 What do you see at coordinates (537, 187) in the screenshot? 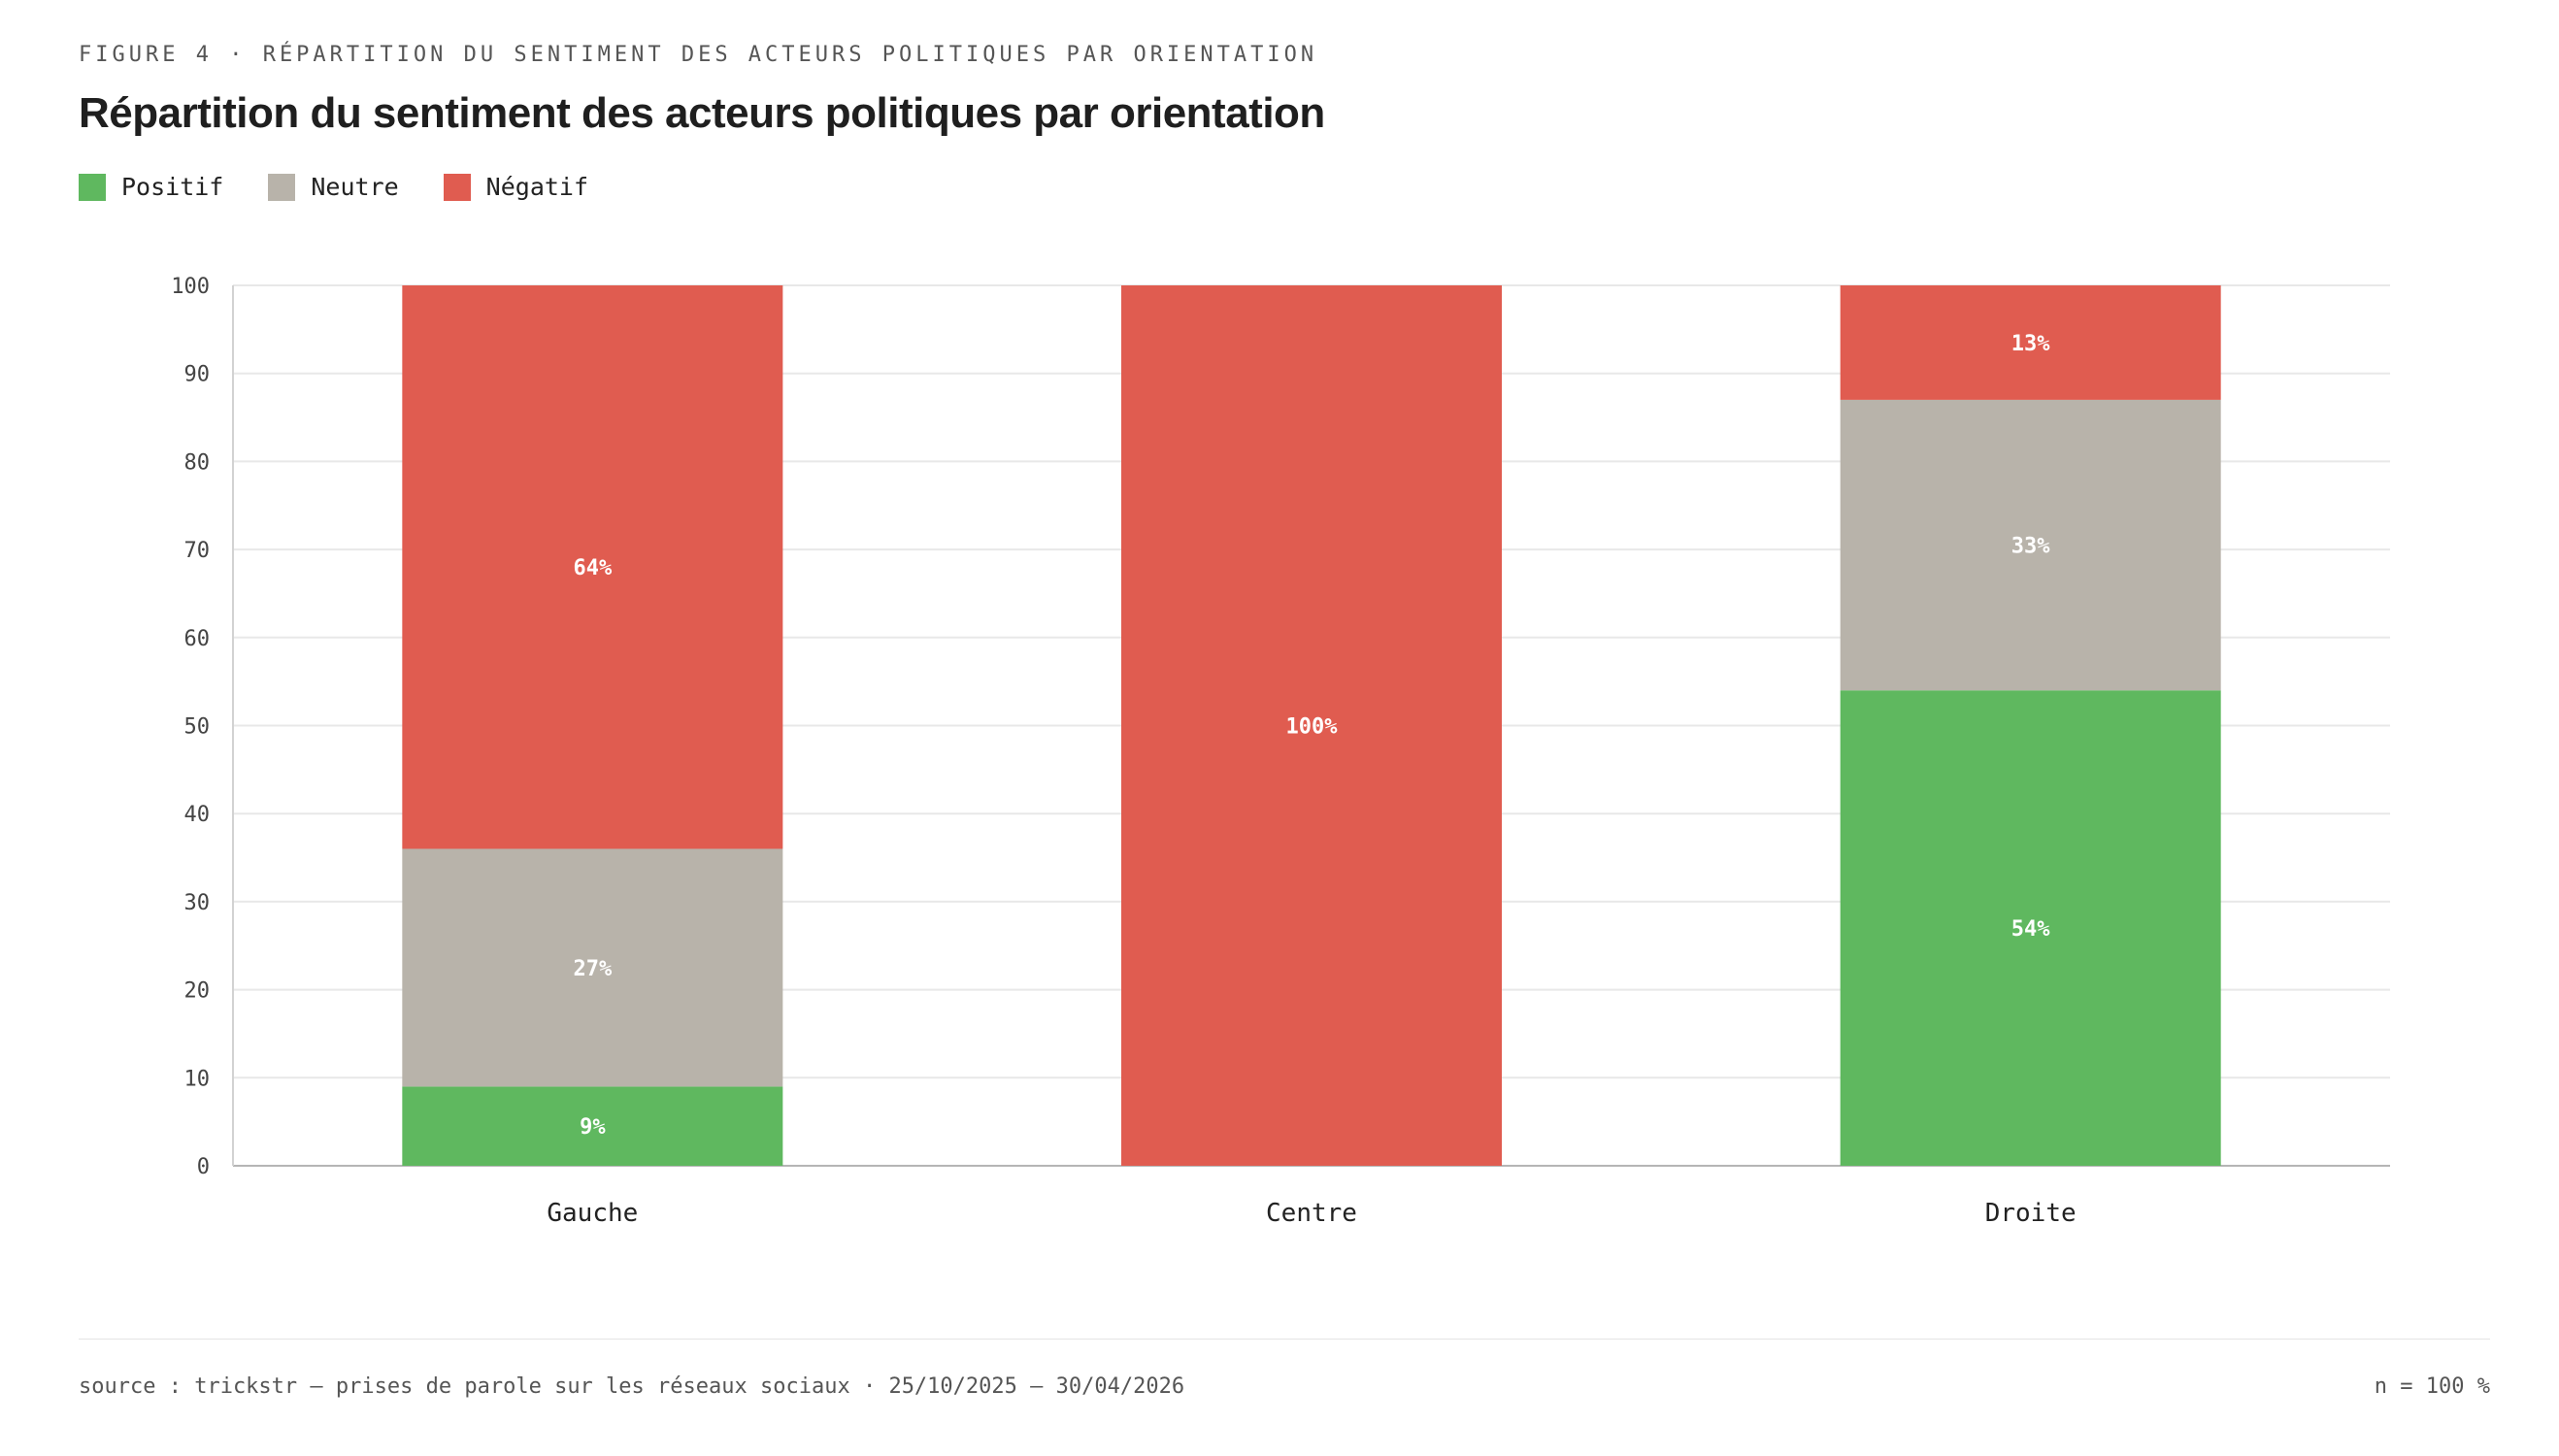
I see `legend-label-negatif: Négatif` at bounding box center [537, 187].